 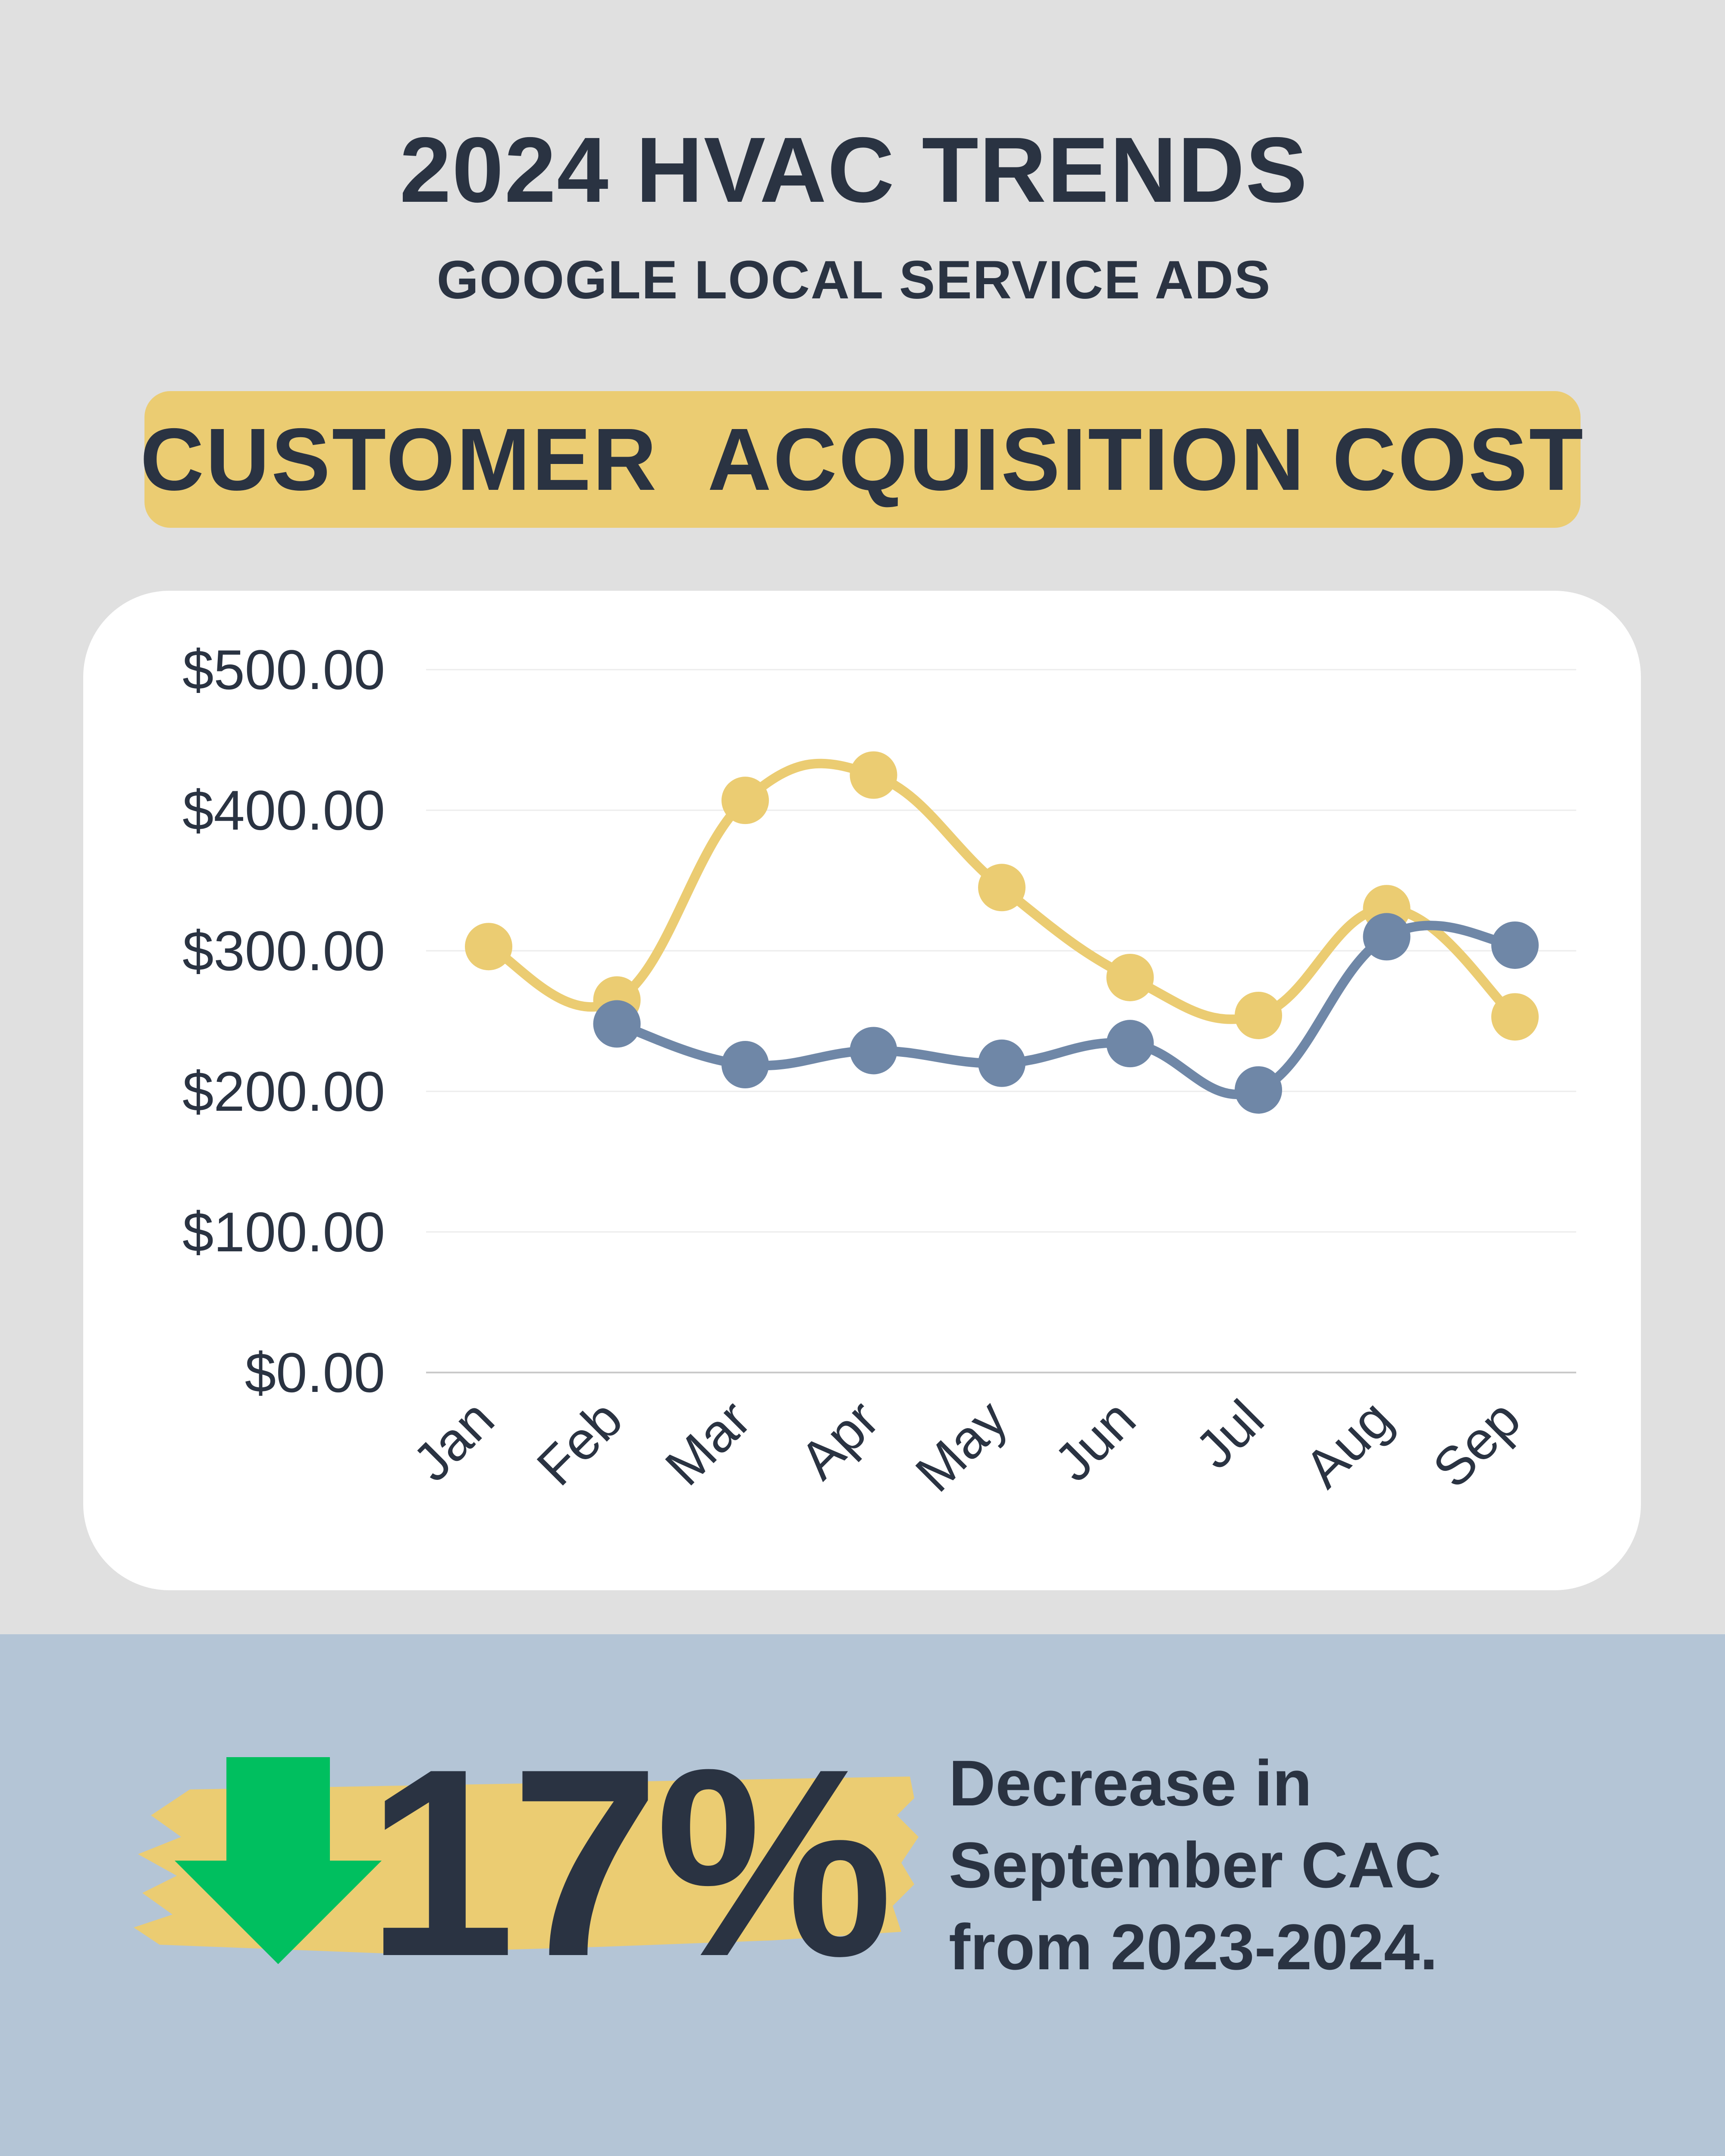 I want to click on y-tick-label: $400.00, so click(x=284, y=810).